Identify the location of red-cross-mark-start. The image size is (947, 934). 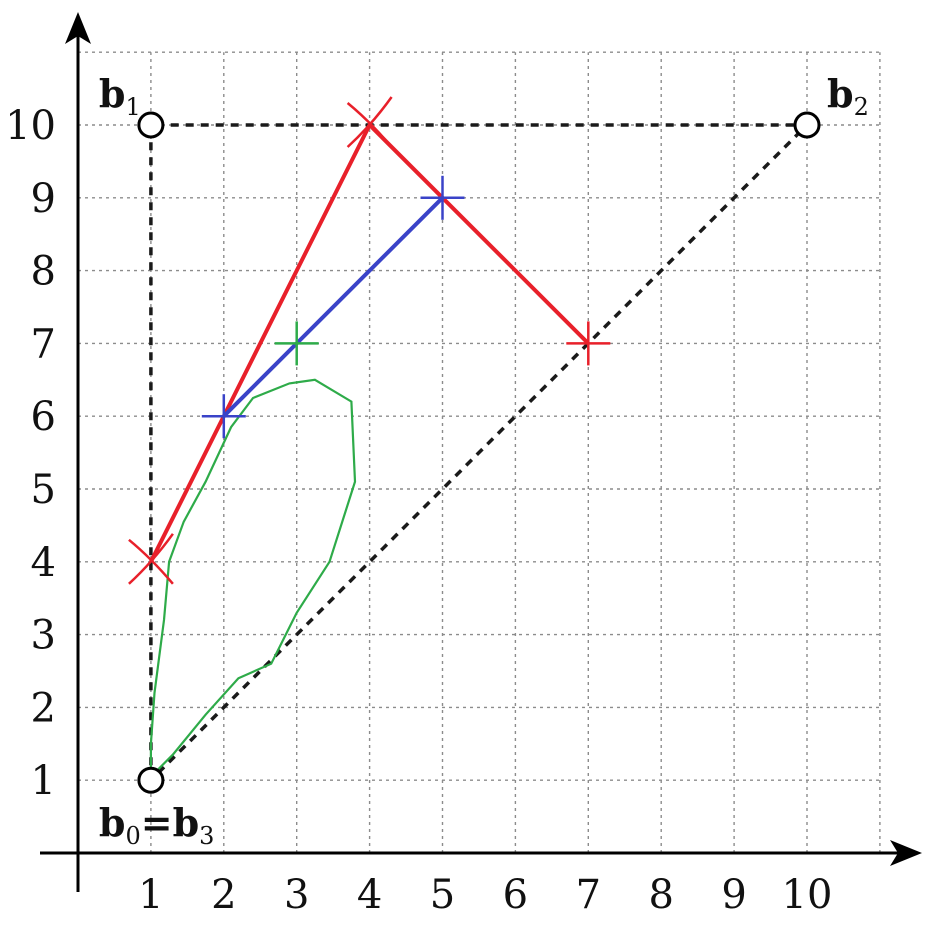
(151, 559).